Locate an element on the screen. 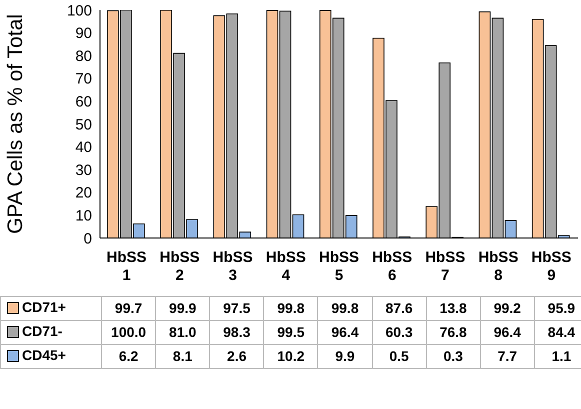 The height and width of the screenshot is (409, 581). data-label: 1.1 is located at coordinates (557, 356).